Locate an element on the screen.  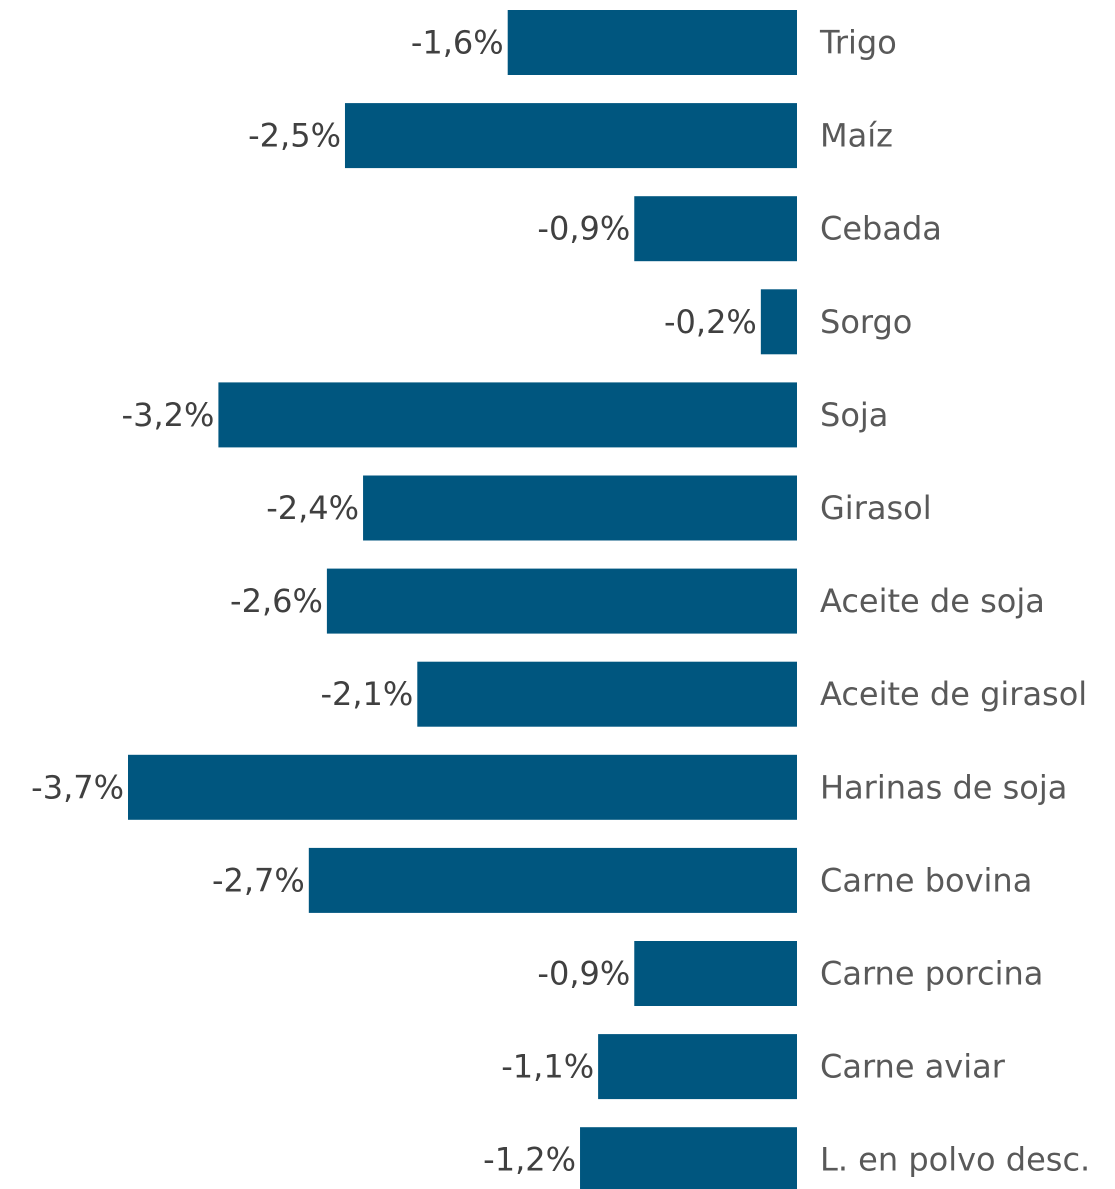
category-label: Girasol is located at coordinates (876, 508).